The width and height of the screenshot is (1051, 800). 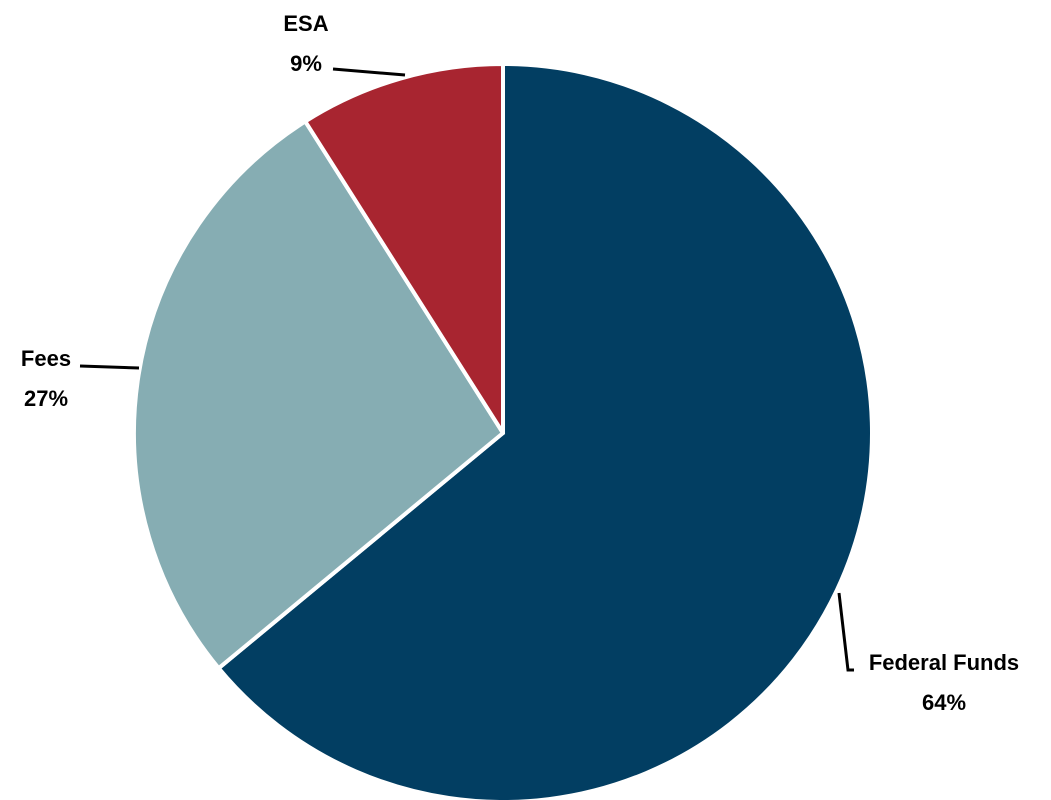 I want to click on slice-label-federal-funds: Federal Funds, so click(x=944, y=662).